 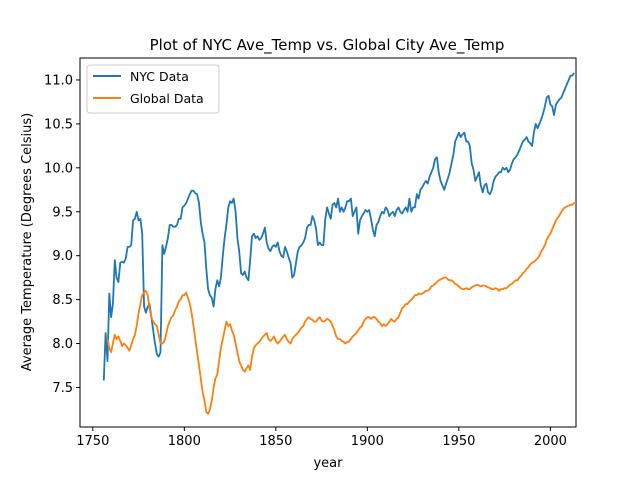 I want to click on y-tick-label: 9.0, so click(x=62, y=256).